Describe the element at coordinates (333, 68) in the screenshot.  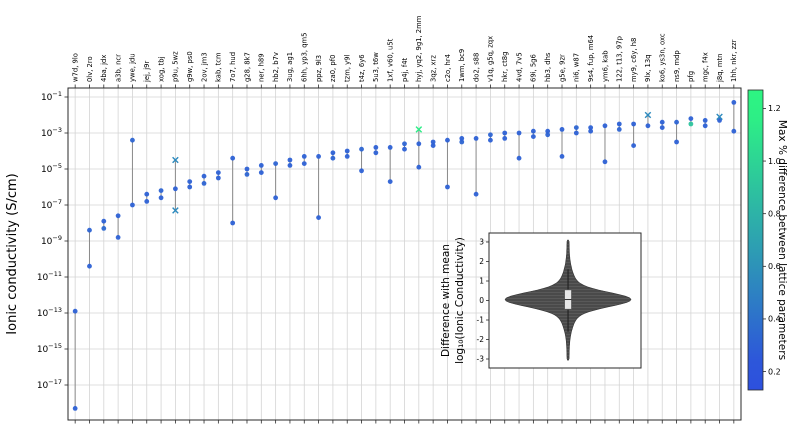
I see `x-category-label: za0, pf0` at that location.